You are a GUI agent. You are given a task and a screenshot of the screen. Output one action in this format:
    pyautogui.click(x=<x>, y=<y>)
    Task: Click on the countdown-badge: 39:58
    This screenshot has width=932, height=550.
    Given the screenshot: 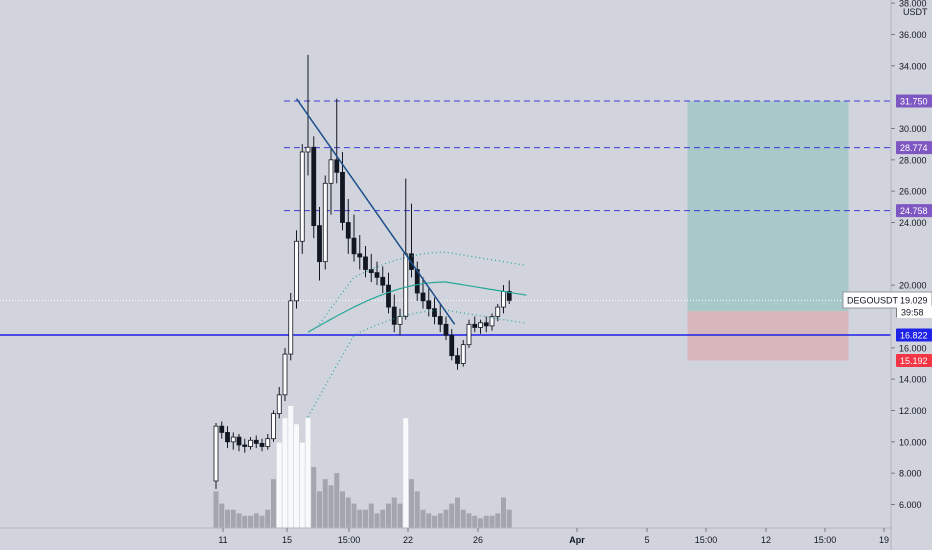 What is the action you would take?
    pyautogui.click(x=914, y=312)
    